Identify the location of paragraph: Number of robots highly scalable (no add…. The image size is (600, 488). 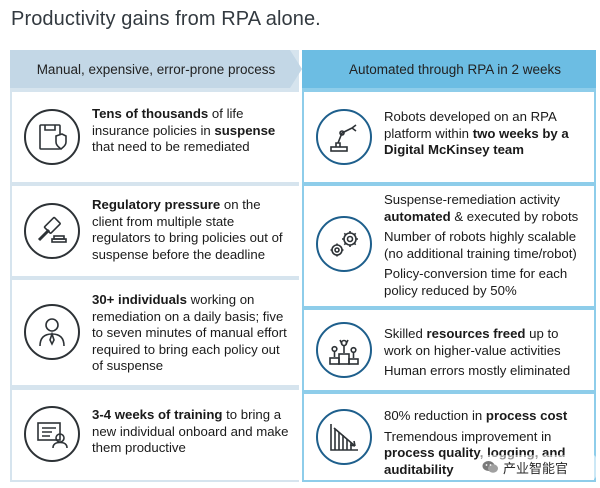
(480, 245).